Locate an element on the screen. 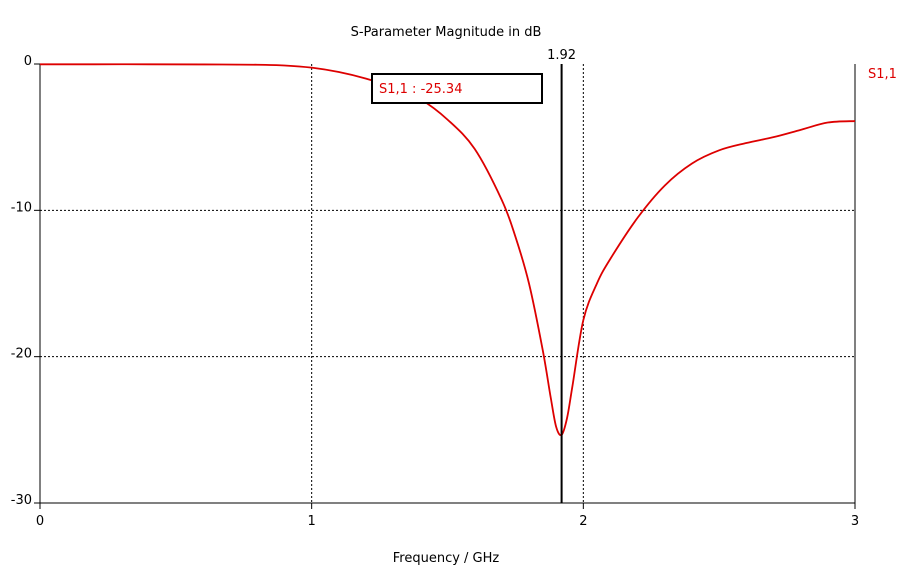 The image size is (905, 576). x-axis-label: Frequency / GHz is located at coordinates (446, 558).